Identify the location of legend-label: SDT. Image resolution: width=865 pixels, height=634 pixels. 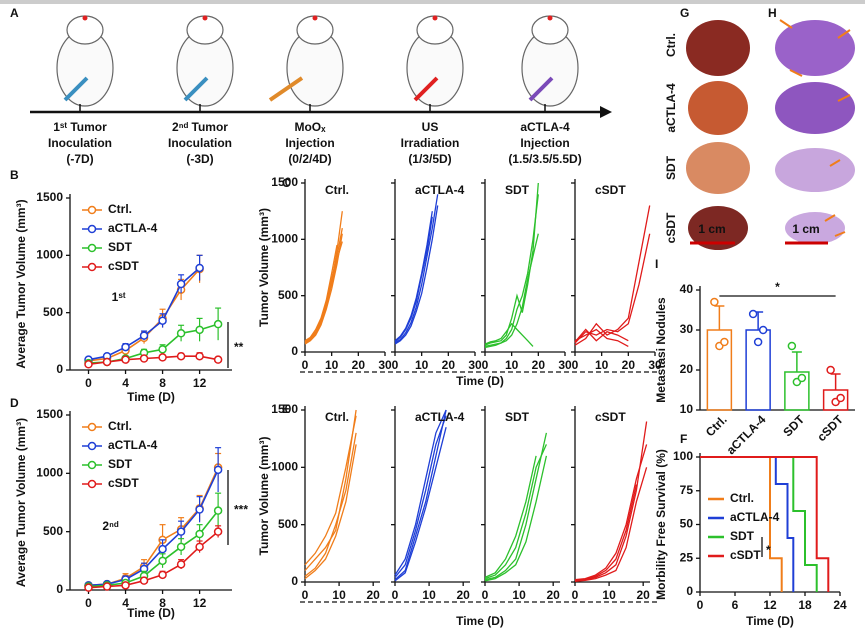
(742, 536).